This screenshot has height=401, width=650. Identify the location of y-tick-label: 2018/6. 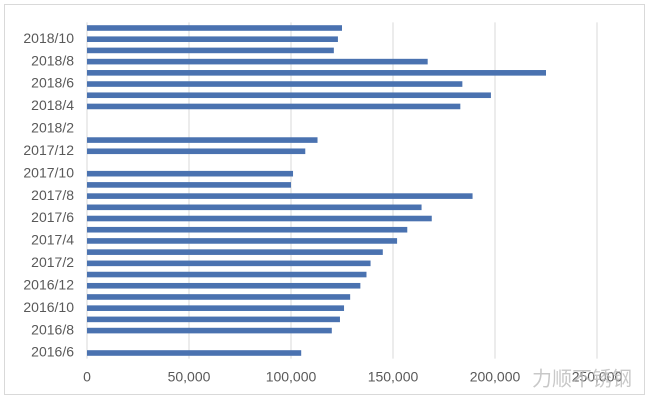
(52, 83).